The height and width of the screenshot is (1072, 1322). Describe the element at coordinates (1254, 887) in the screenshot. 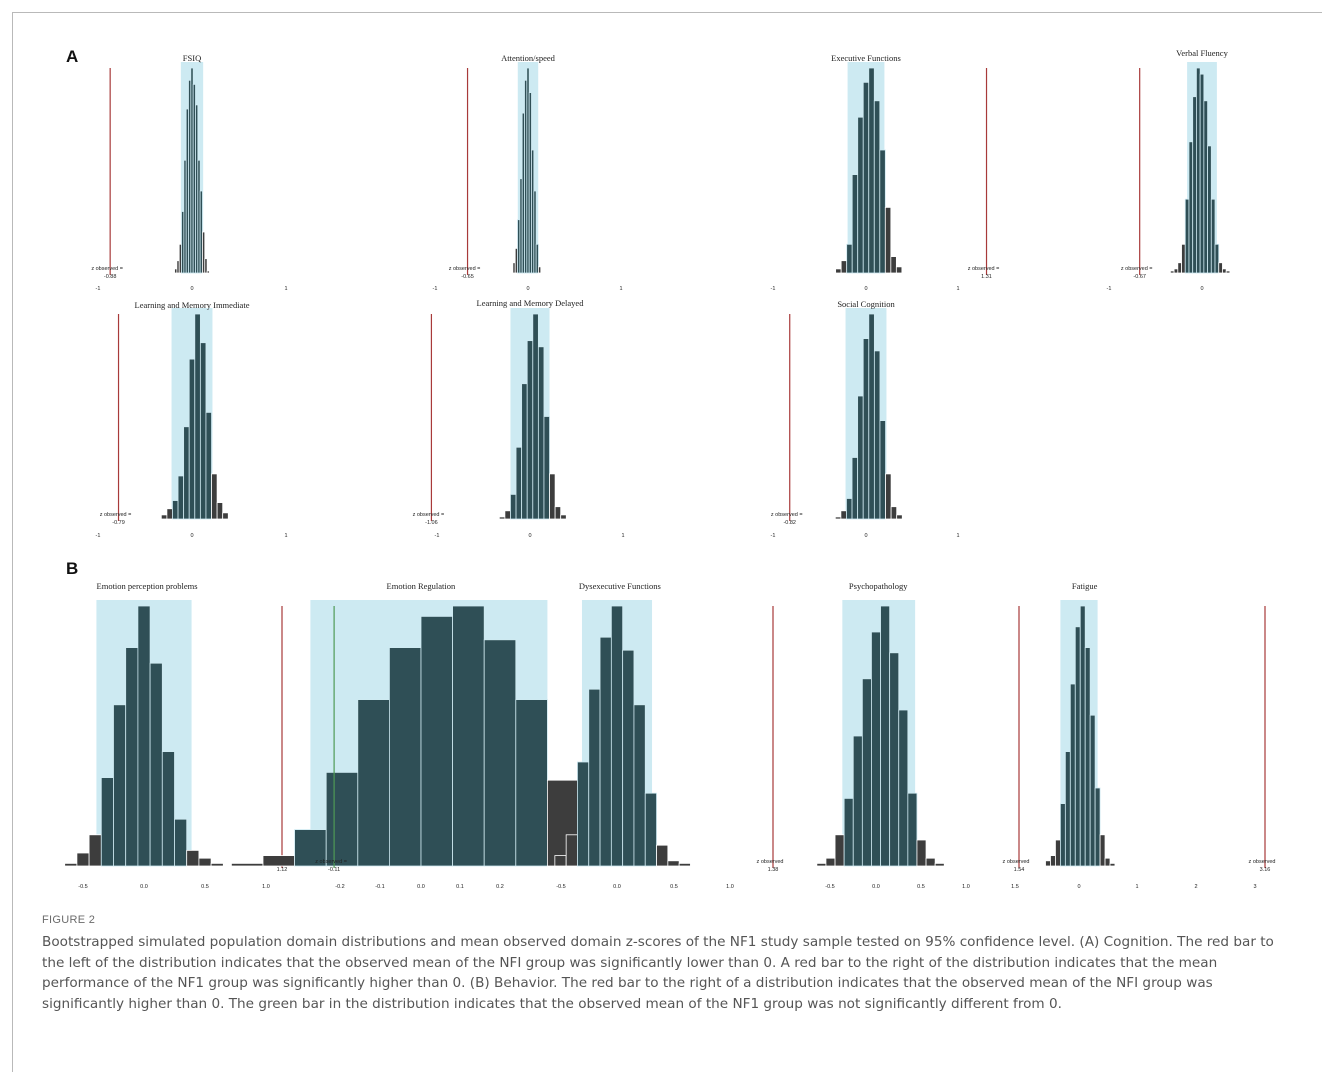

I see `tick-label: 3` at that location.